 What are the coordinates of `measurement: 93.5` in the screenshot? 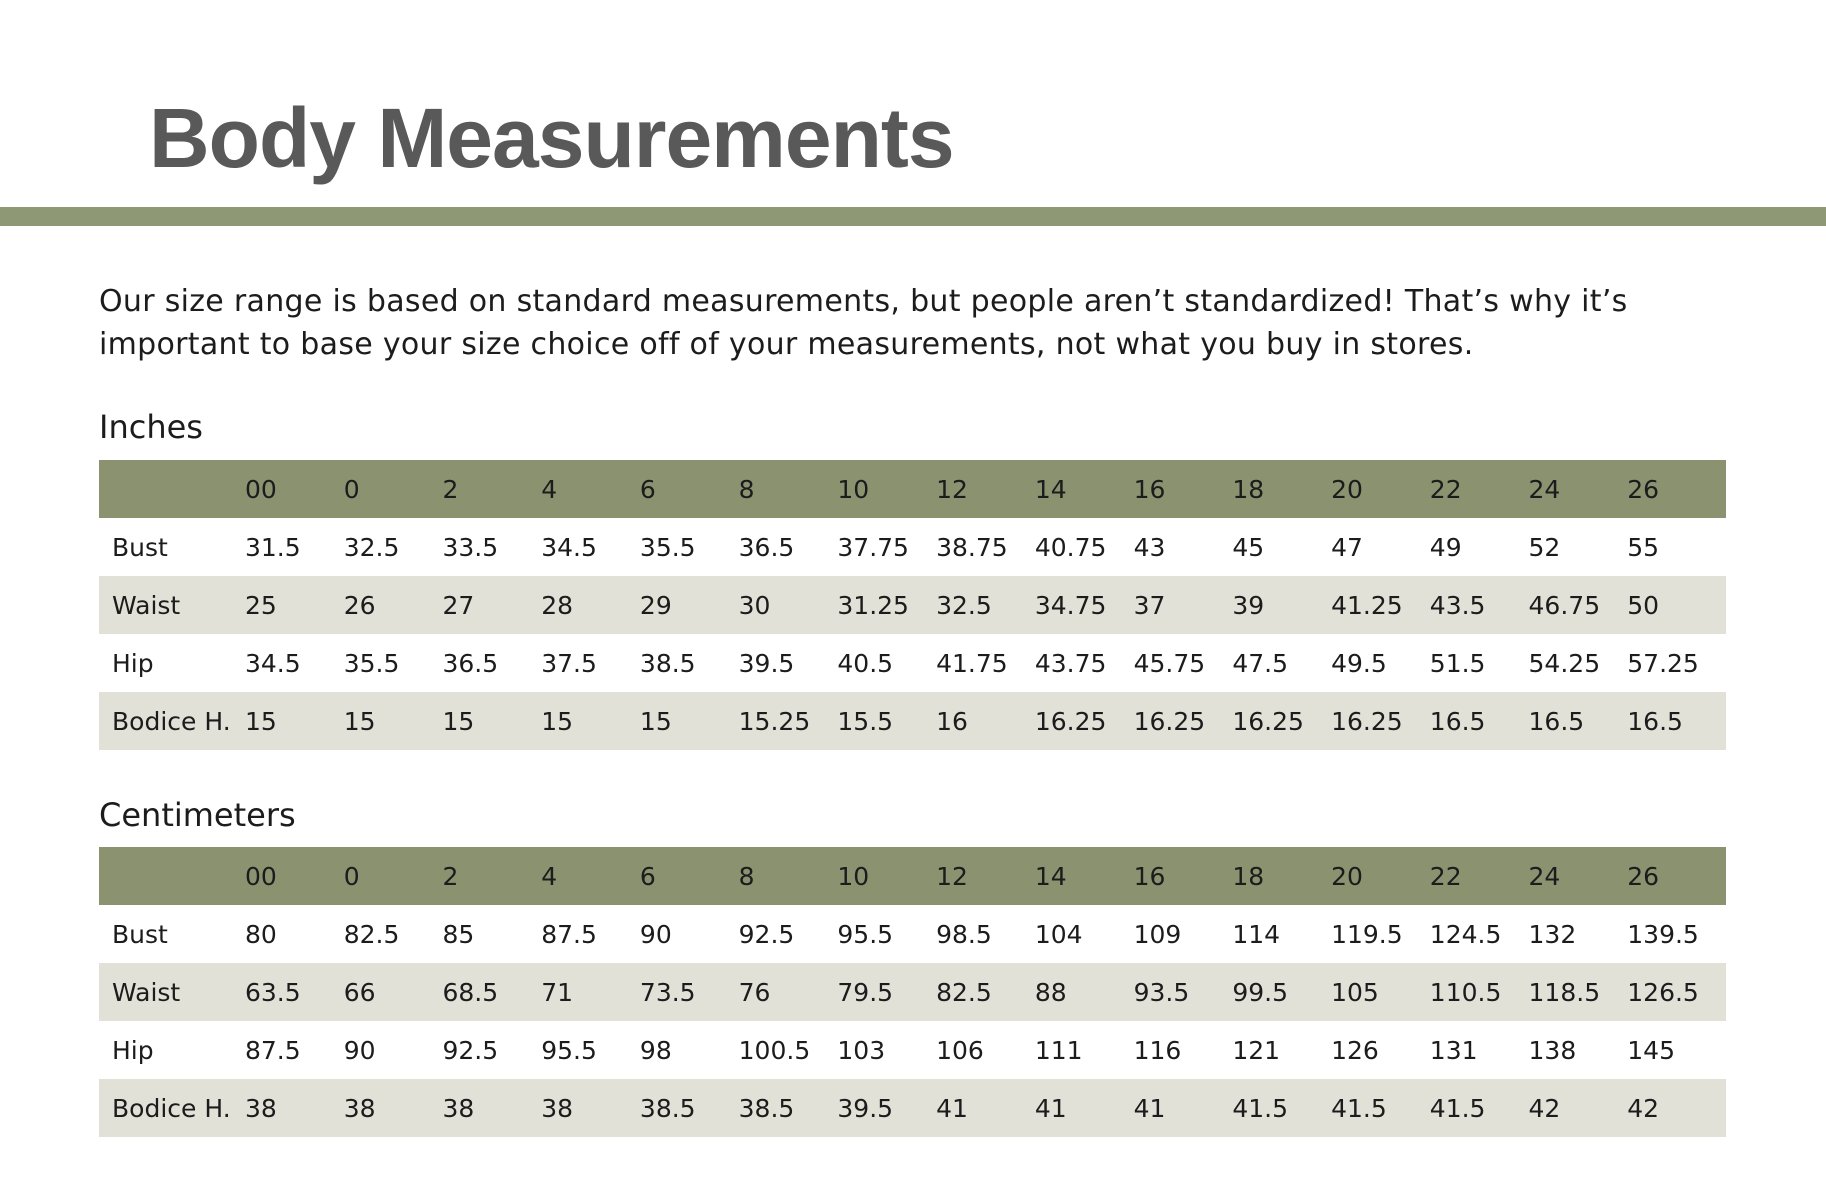 It's located at (1161, 992).